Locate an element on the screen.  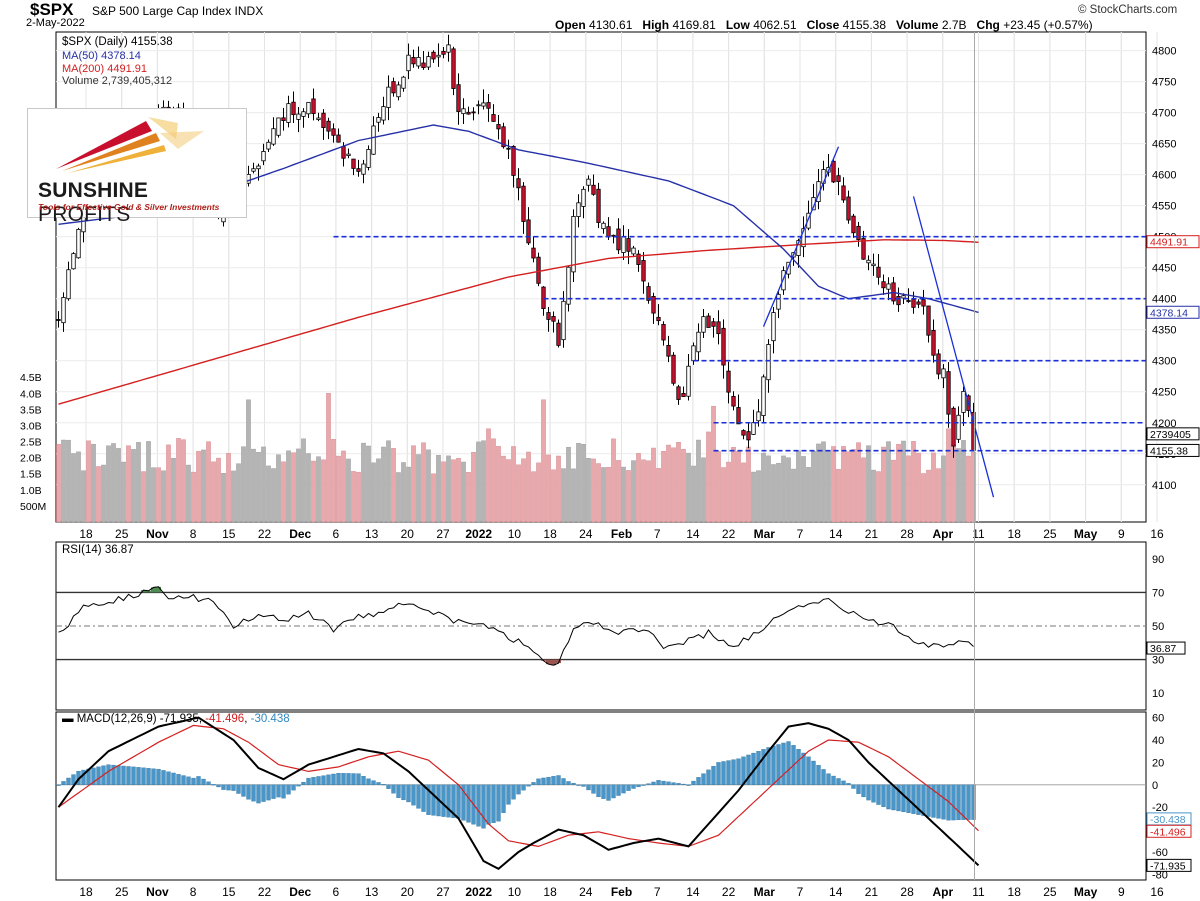
macd-x-tick-label: May is located at coordinates (1086, 892).